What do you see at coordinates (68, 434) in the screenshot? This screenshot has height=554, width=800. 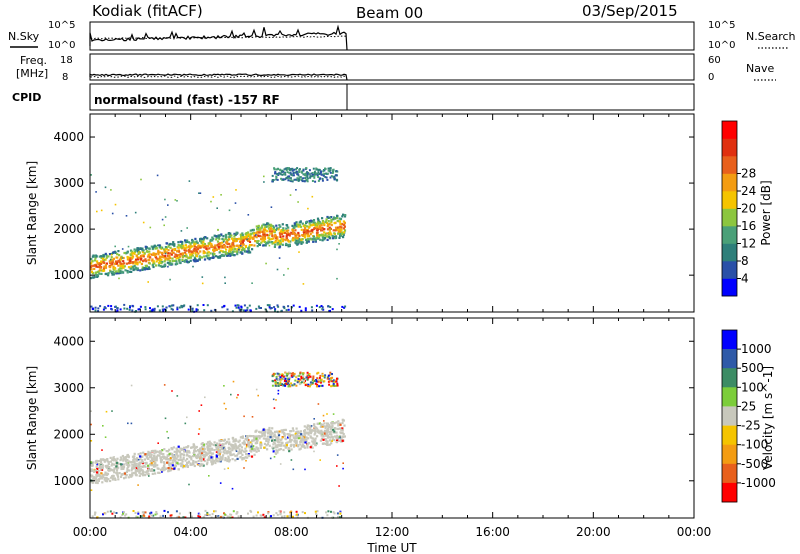 I see `y-tick-label: 2000` at bounding box center [68, 434].